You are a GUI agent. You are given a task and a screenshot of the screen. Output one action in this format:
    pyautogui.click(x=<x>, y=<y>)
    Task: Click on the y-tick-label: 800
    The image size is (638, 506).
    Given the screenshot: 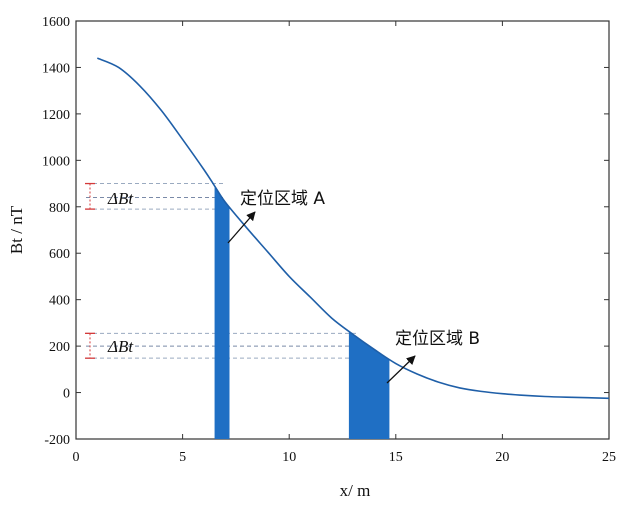 What is the action you would take?
    pyautogui.click(x=59, y=208)
    